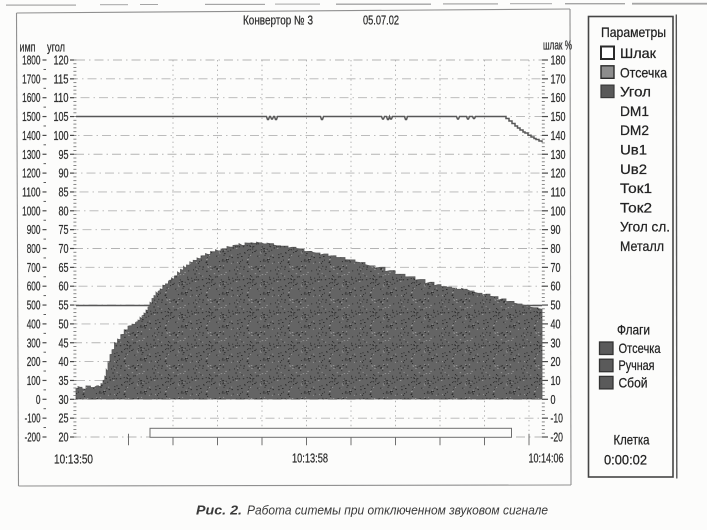  Describe the element at coordinates (61, 79) in the screenshot. I see `svg-text: 115` at that location.